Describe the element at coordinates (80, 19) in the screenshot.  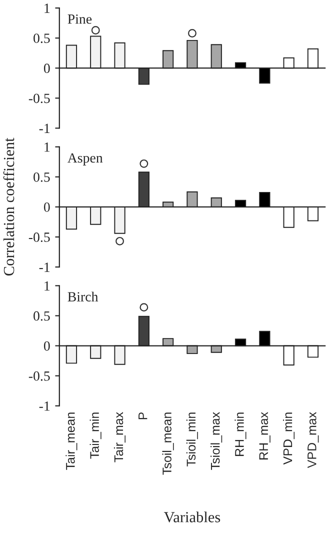
I see `chart-title: Pine` at that location.